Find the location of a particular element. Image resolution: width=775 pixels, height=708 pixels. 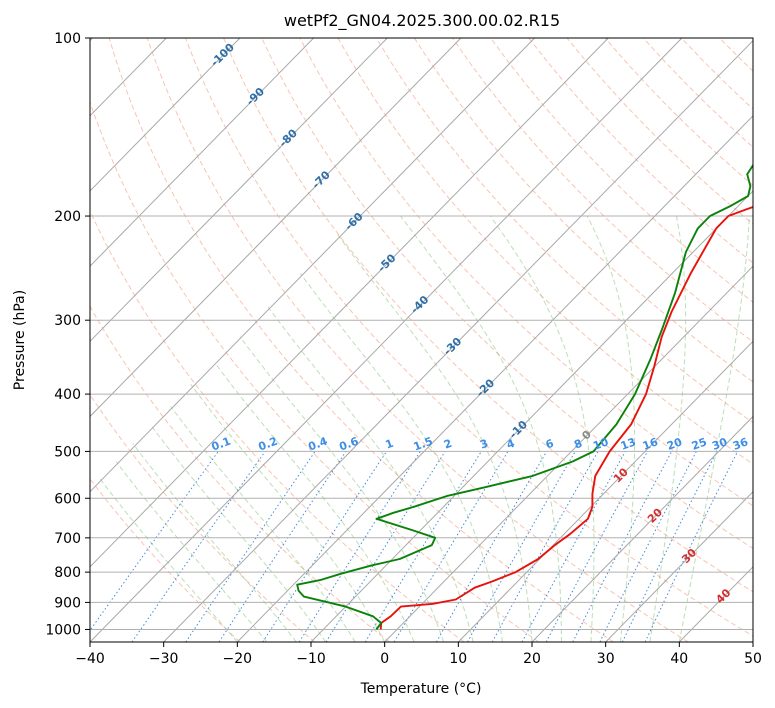

y-tick-label: 400 is located at coordinates (67, 395).